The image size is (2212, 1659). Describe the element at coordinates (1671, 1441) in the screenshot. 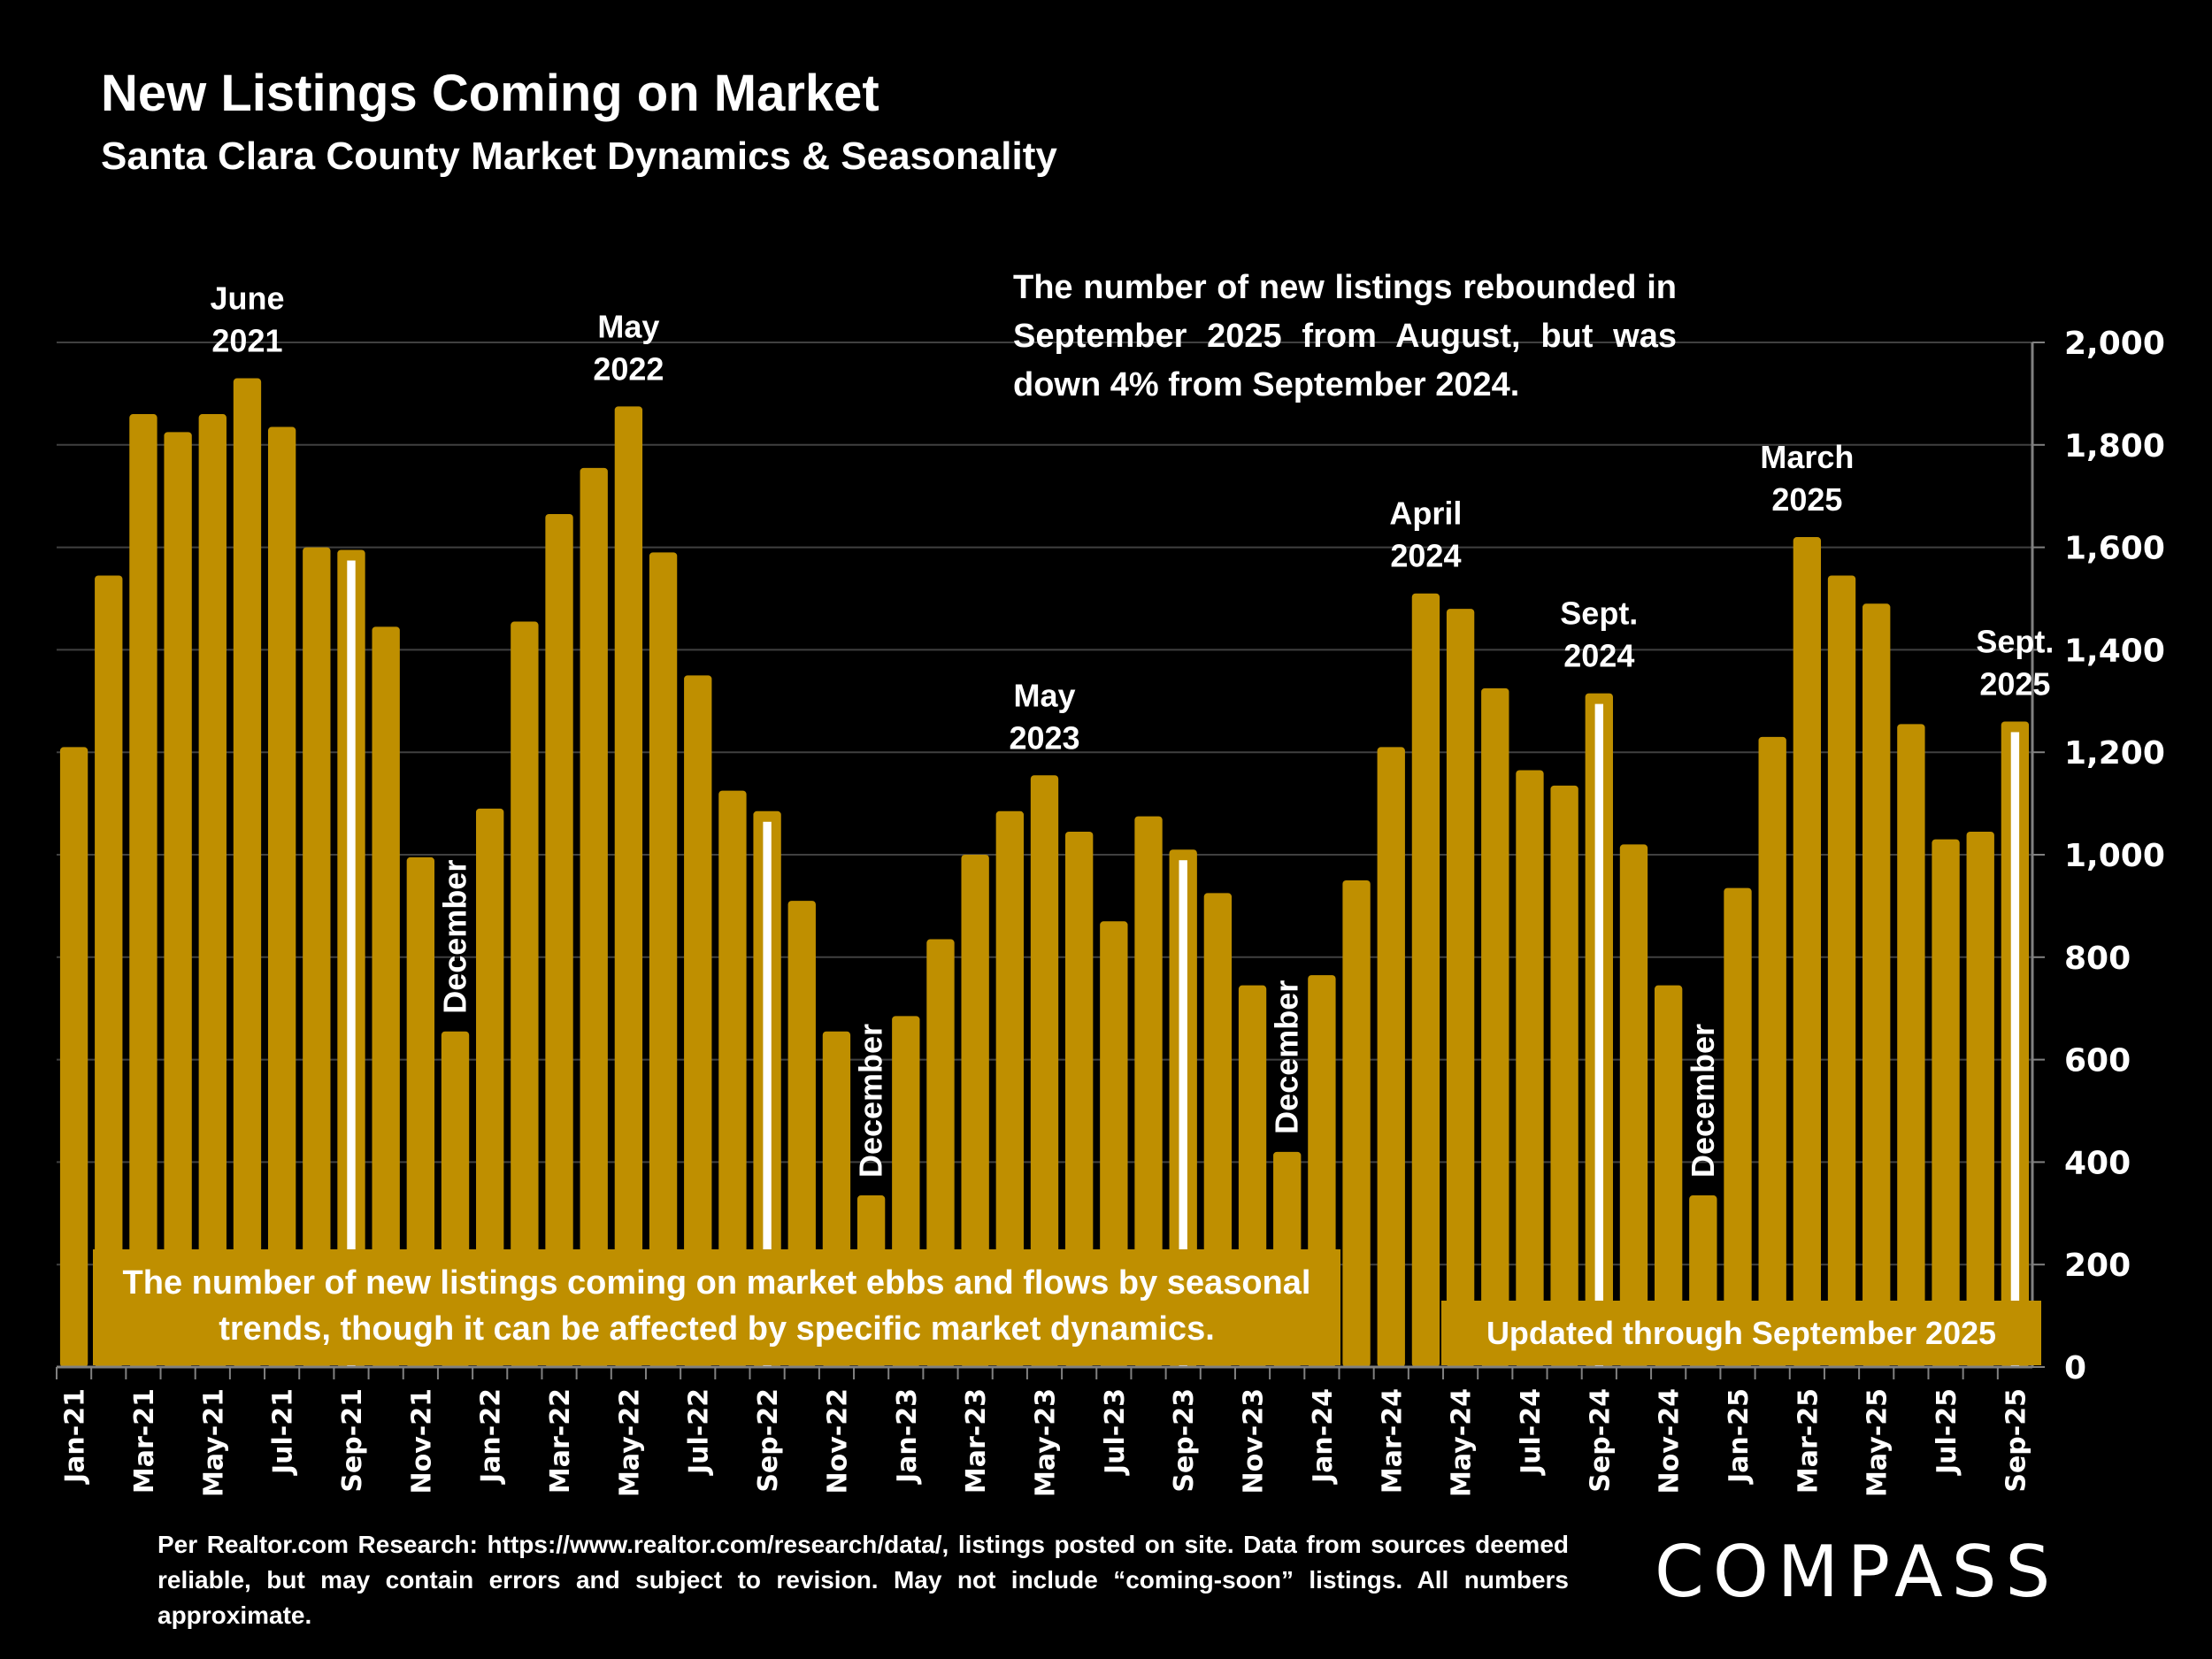

I see `x-tick-label: Nov-24` at that location.